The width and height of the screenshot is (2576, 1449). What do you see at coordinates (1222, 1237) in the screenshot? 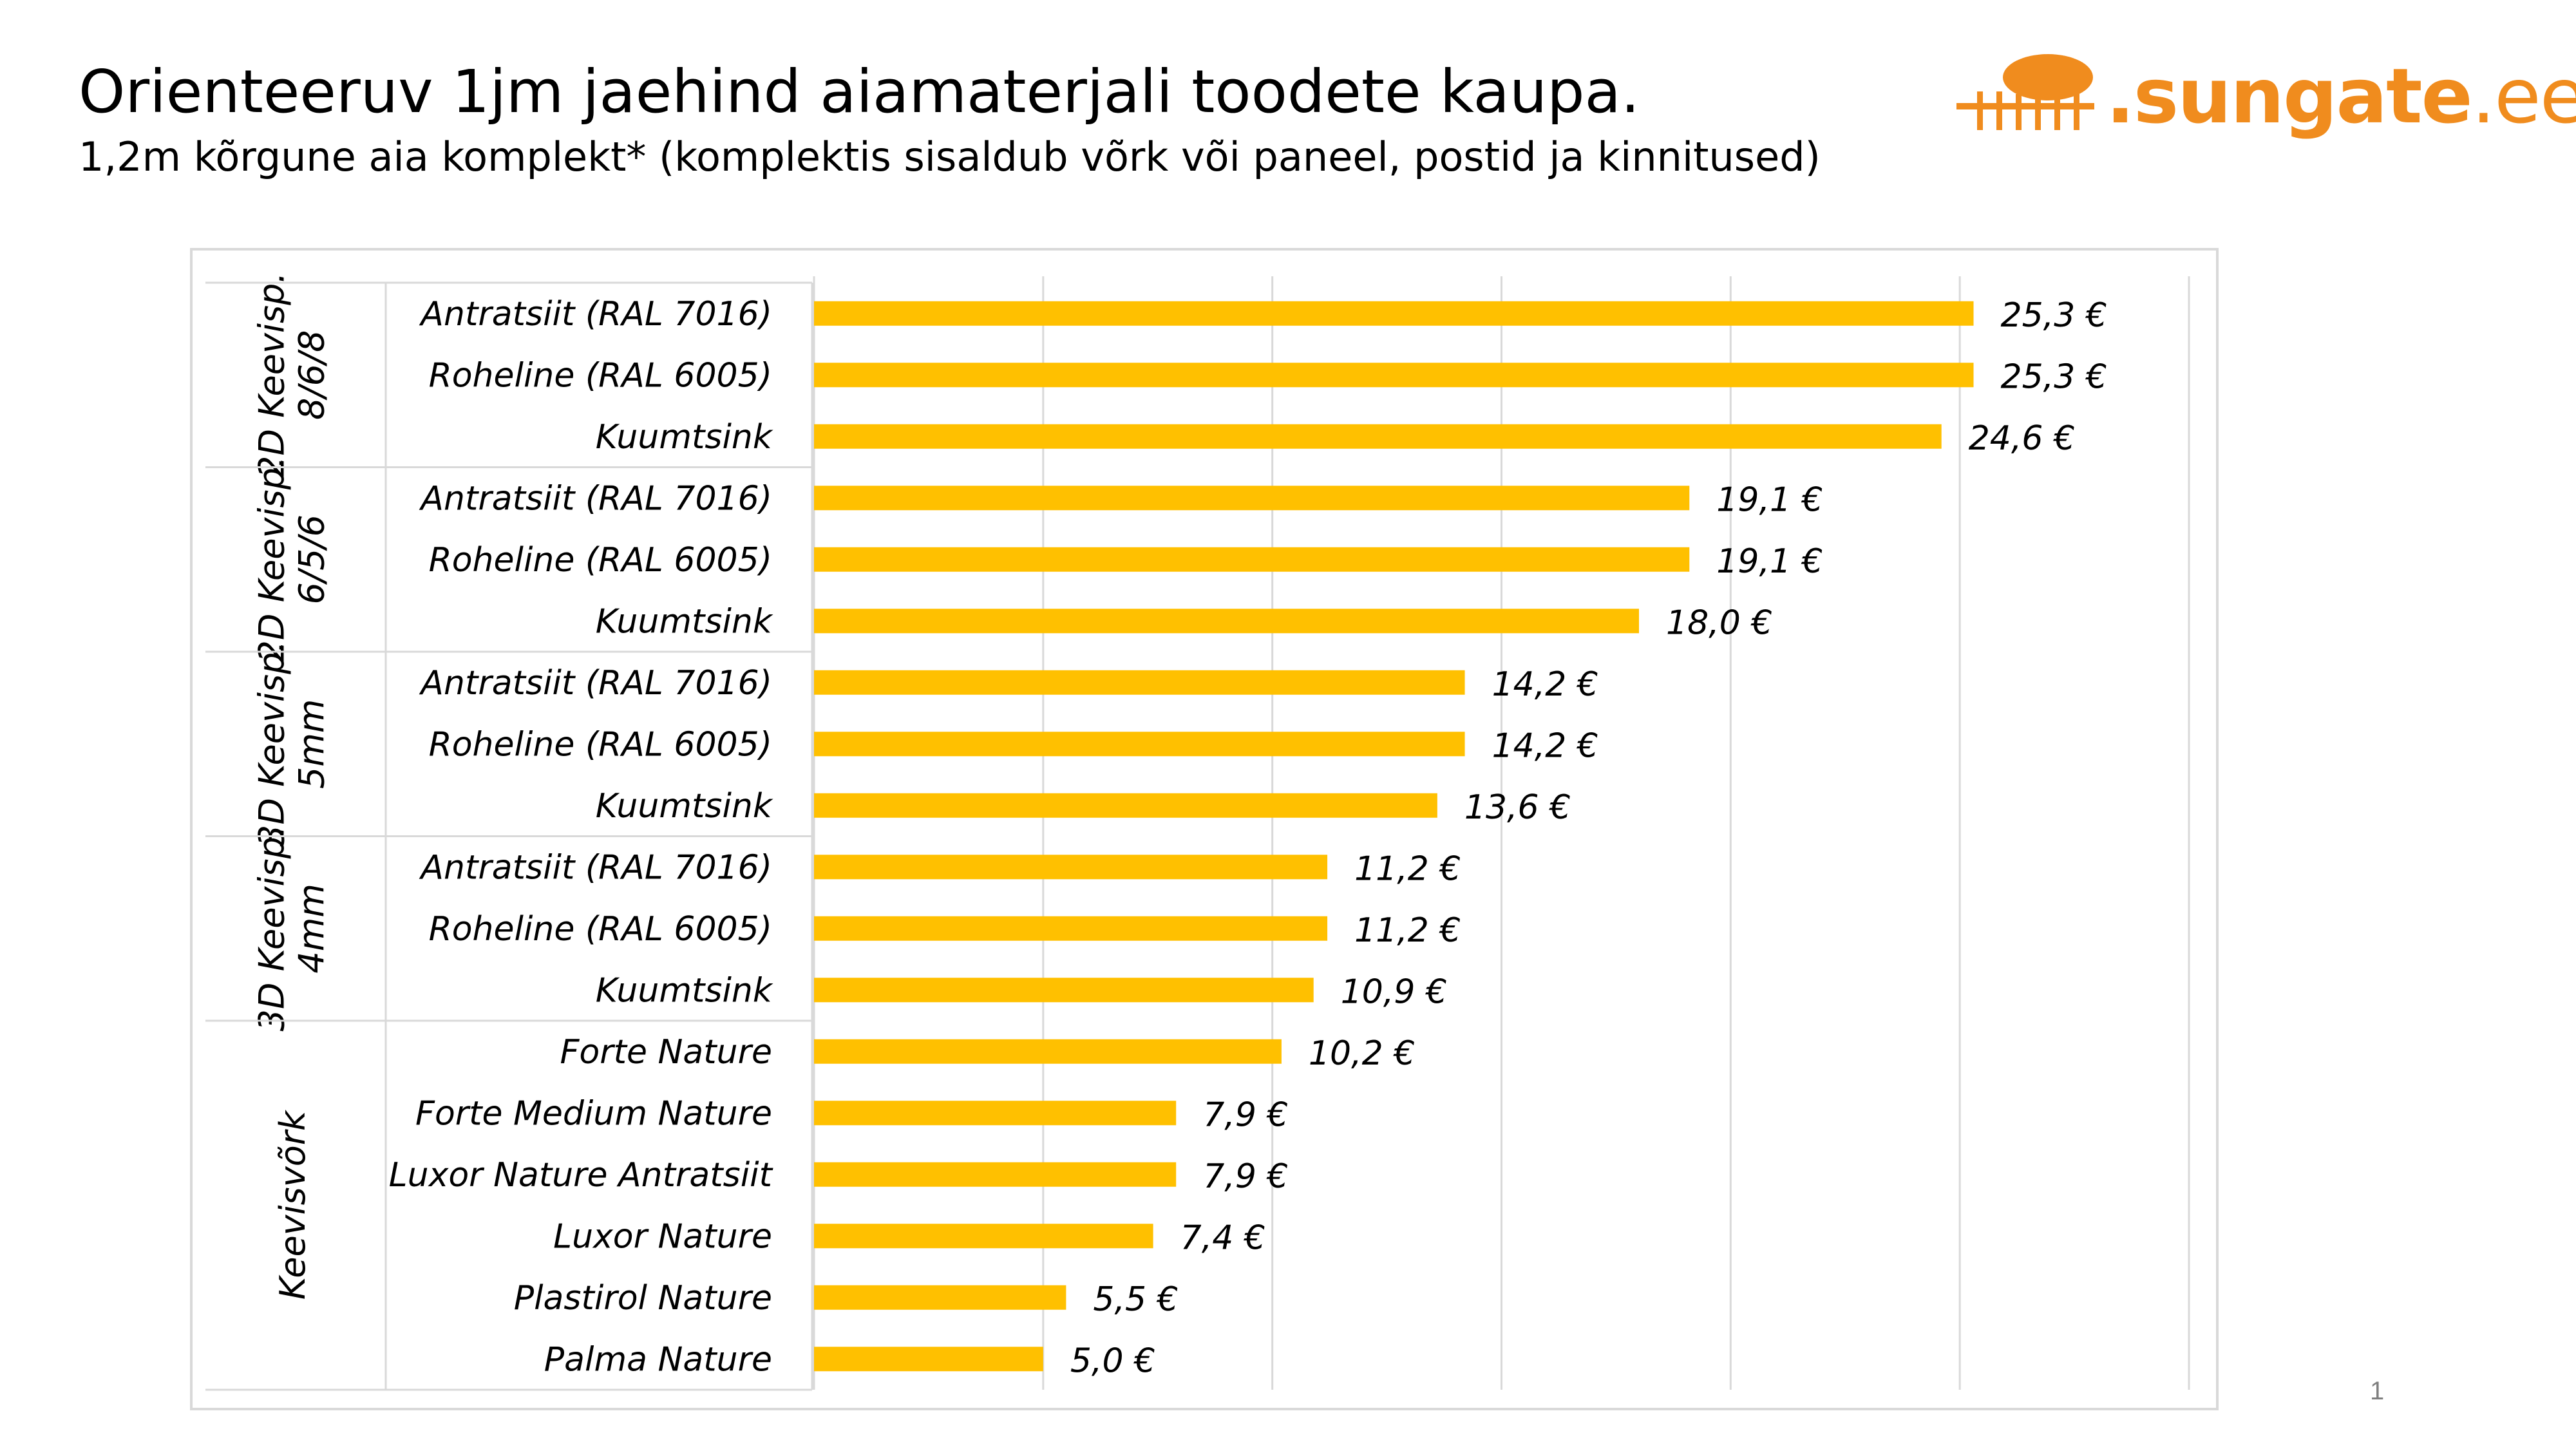
I see `data-label: 7,4 €` at bounding box center [1222, 1237].